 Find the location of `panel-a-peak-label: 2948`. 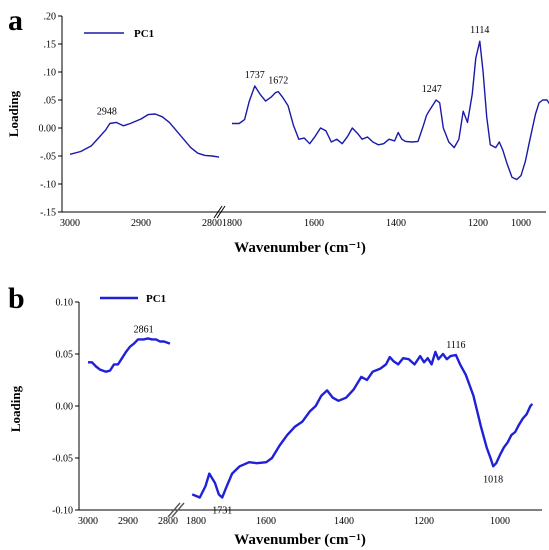

panel-a-peak-label: 2948 is located at coordinates (107, 111).